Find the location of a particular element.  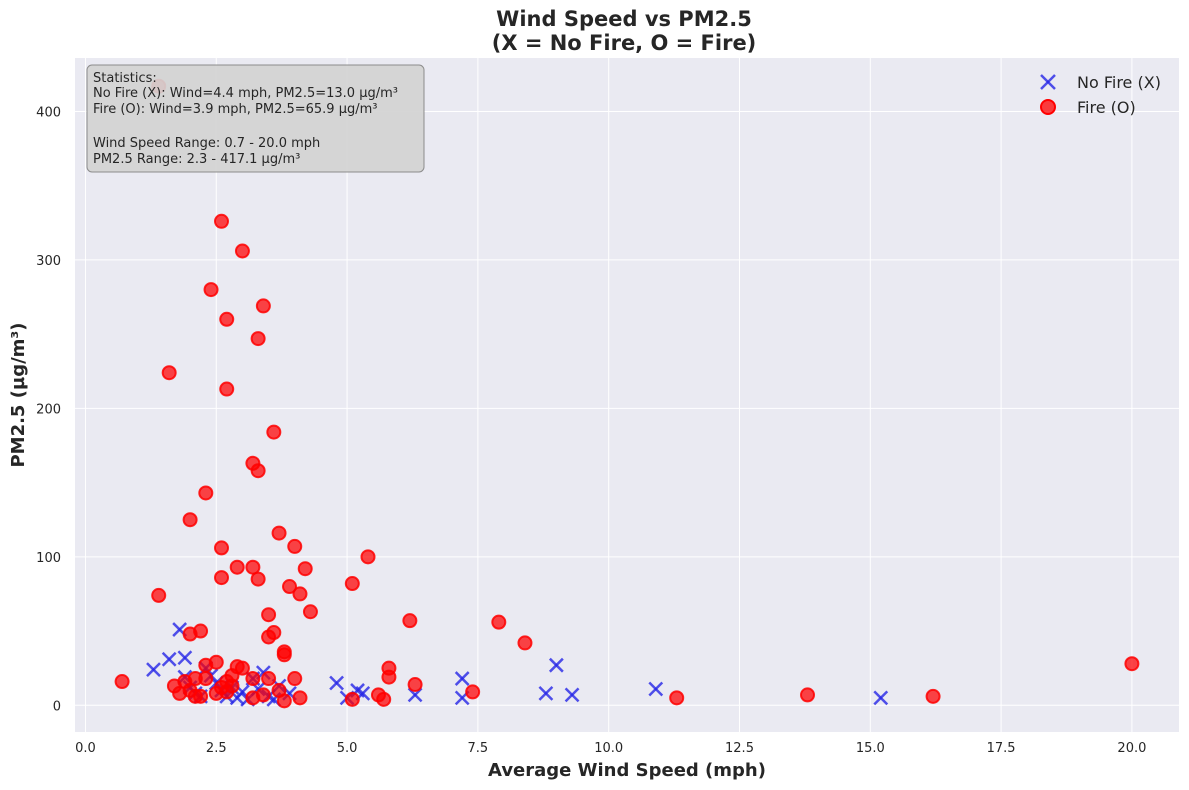

legend-fire-marker is located at coordinates (1048, 107).